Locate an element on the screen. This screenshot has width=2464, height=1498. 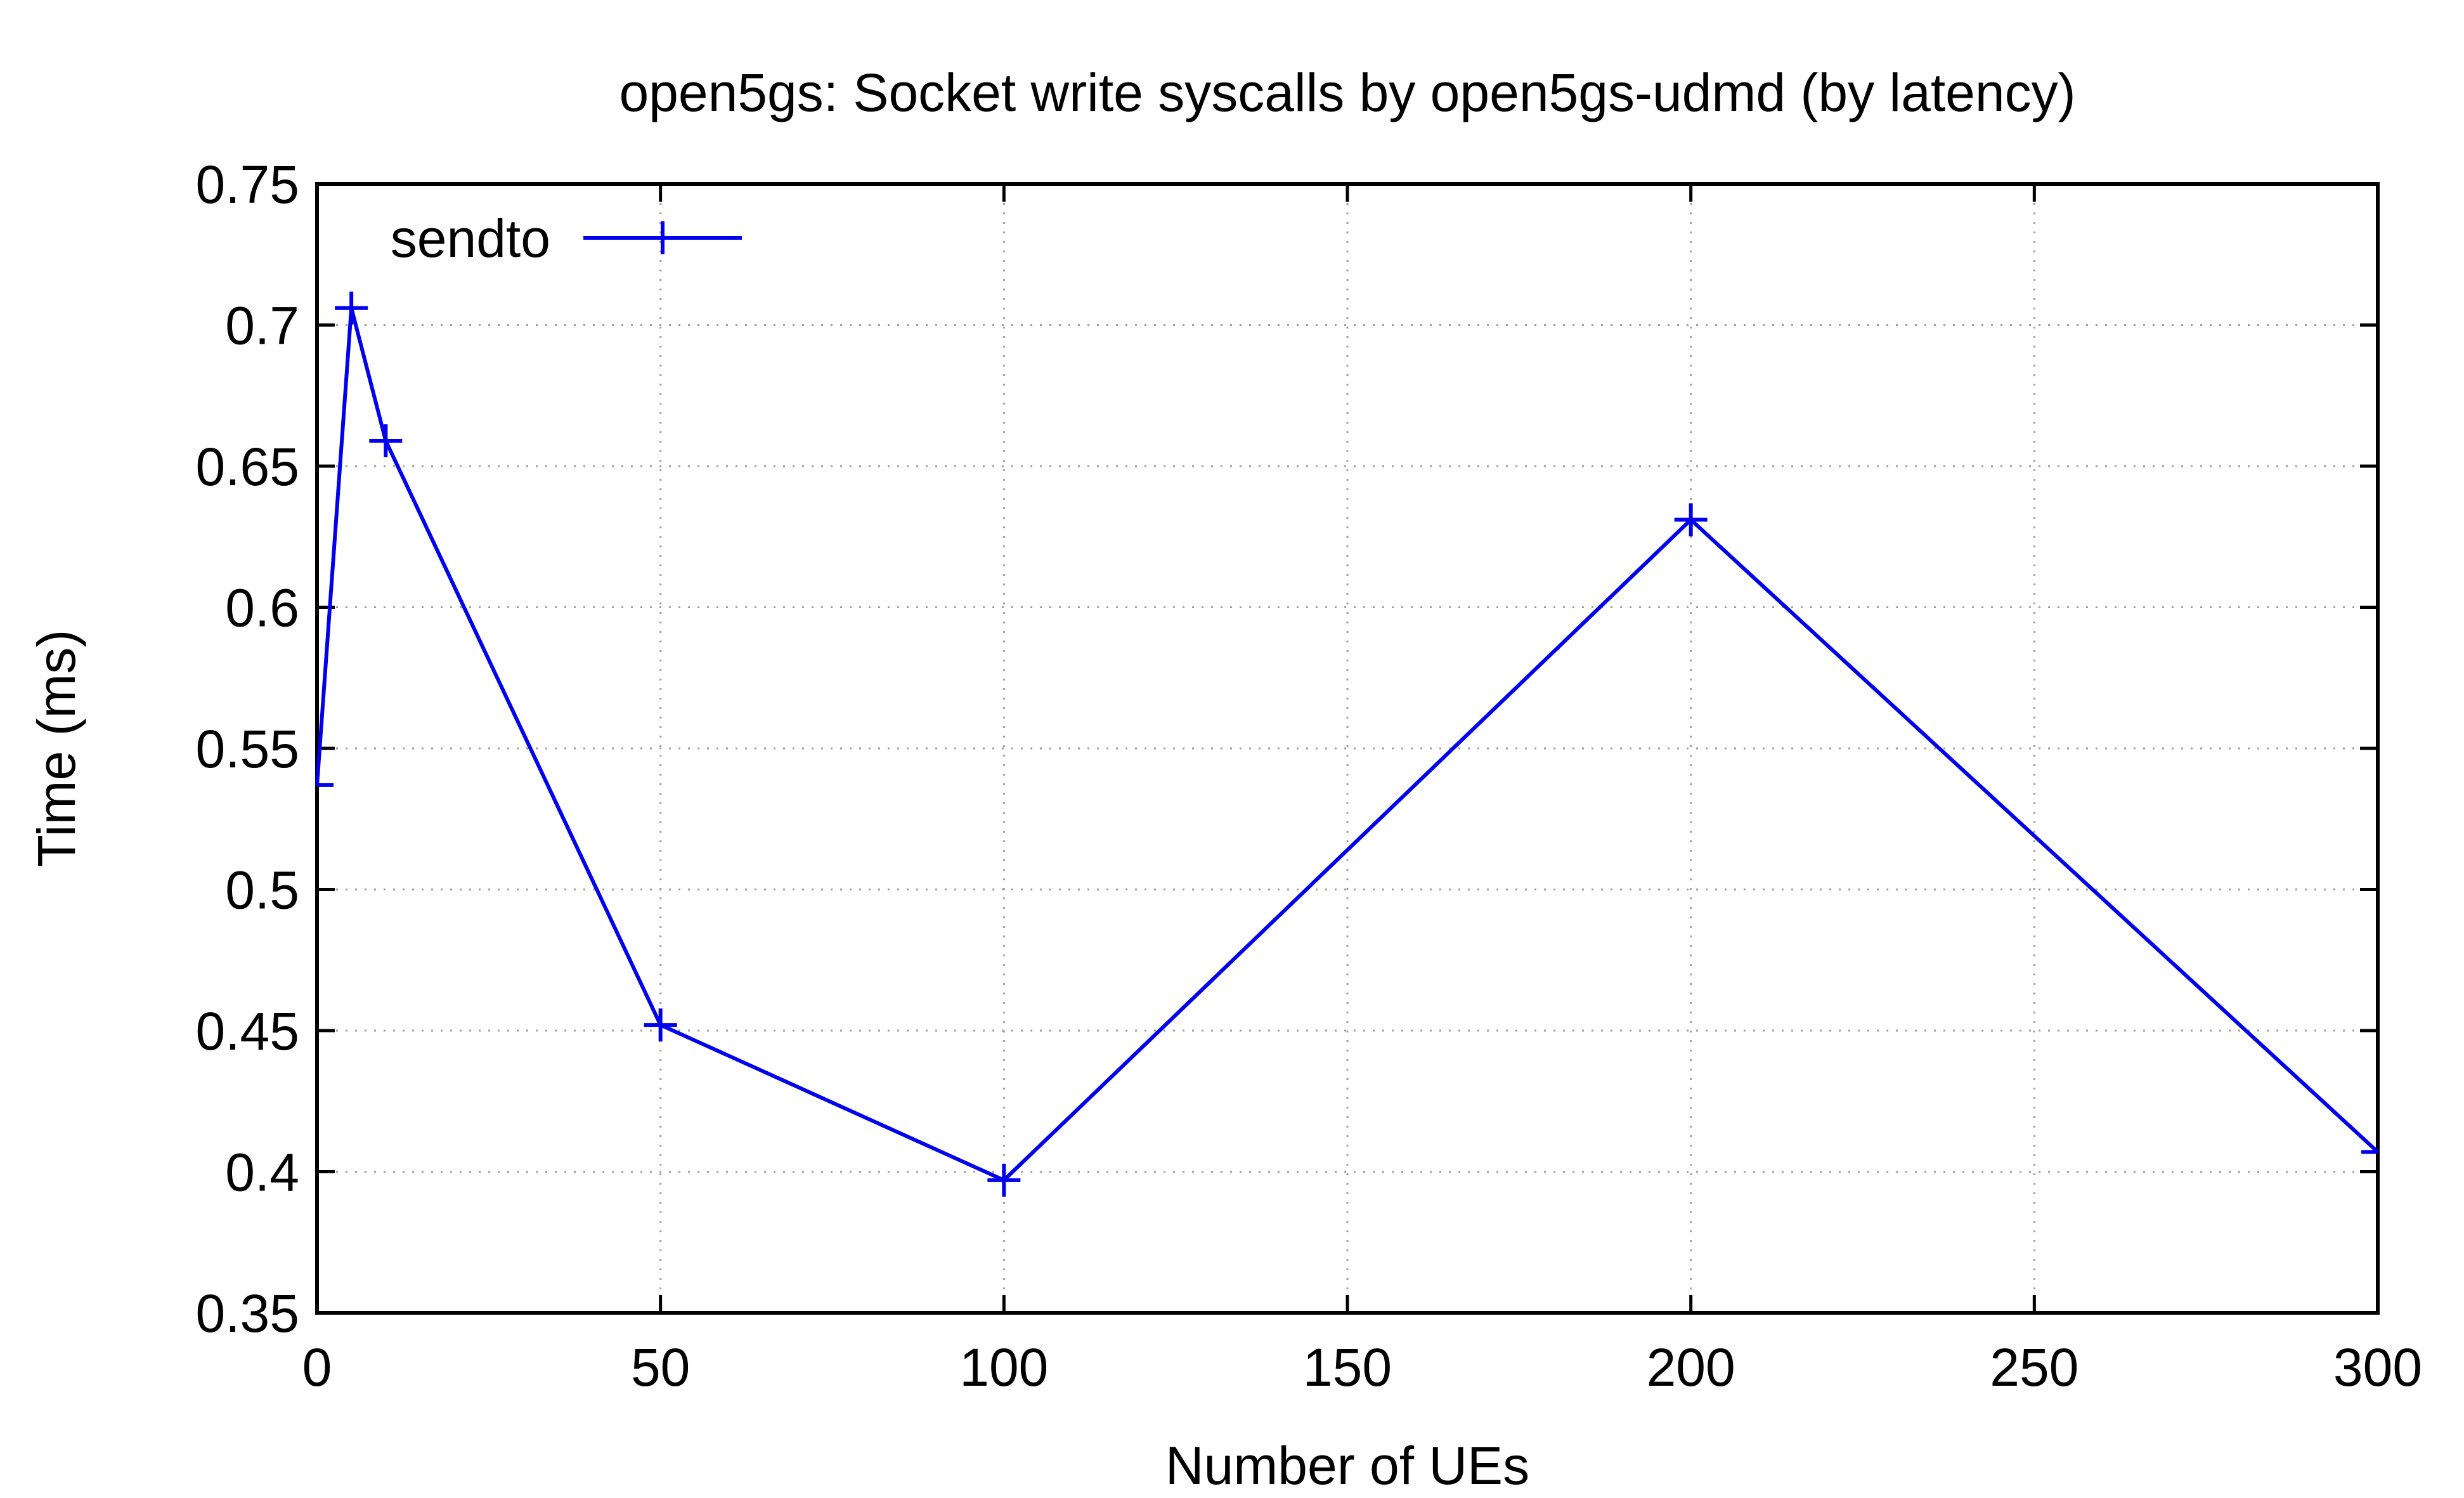
y-axis-label: Time (ms) is located at coordinates (56, 749).